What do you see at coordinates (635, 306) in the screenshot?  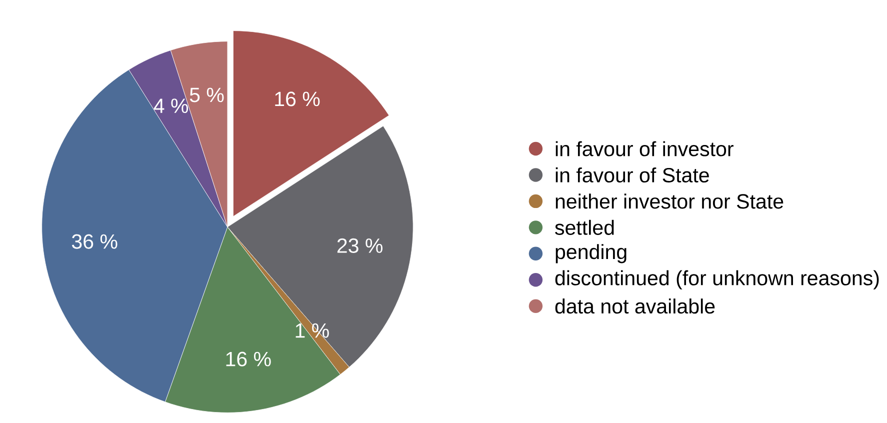 I see `legend-label: data not available` at bounding box center [635, 306].